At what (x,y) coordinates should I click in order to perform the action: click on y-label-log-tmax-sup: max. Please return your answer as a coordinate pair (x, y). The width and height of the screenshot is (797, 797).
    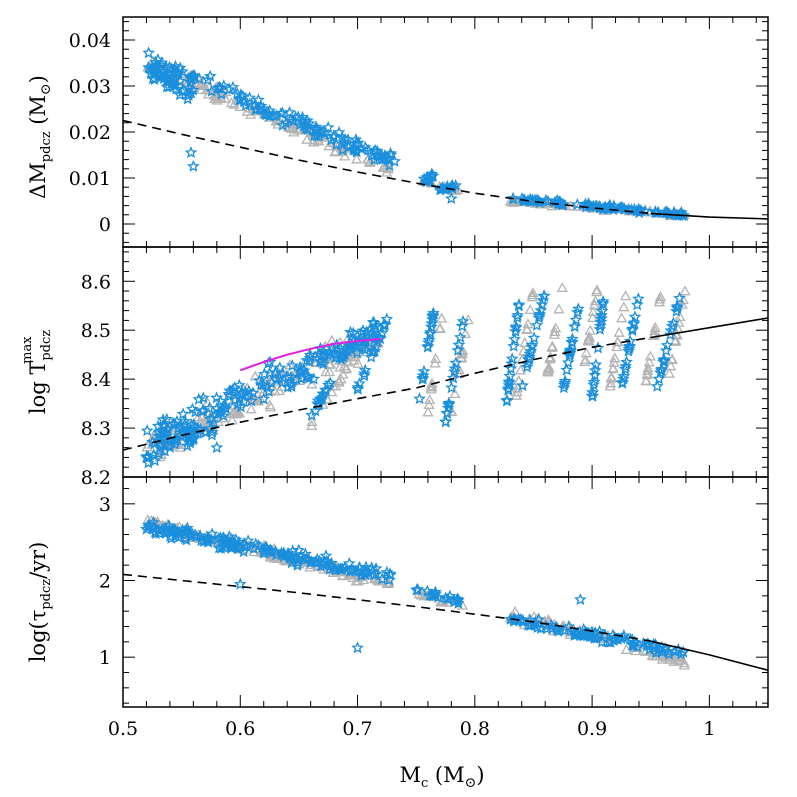
    Looking at the image, I should click on (27, 350).